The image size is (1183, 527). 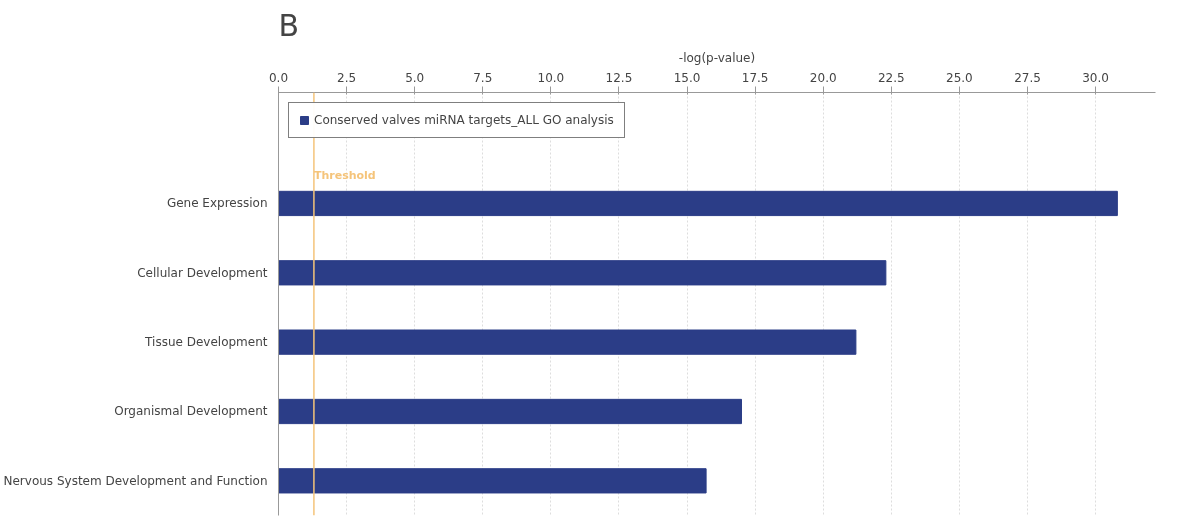 I want to click on legend-label: Conserved valves miRNA targets_ALL GO analysis, so click(x=464, y=120).